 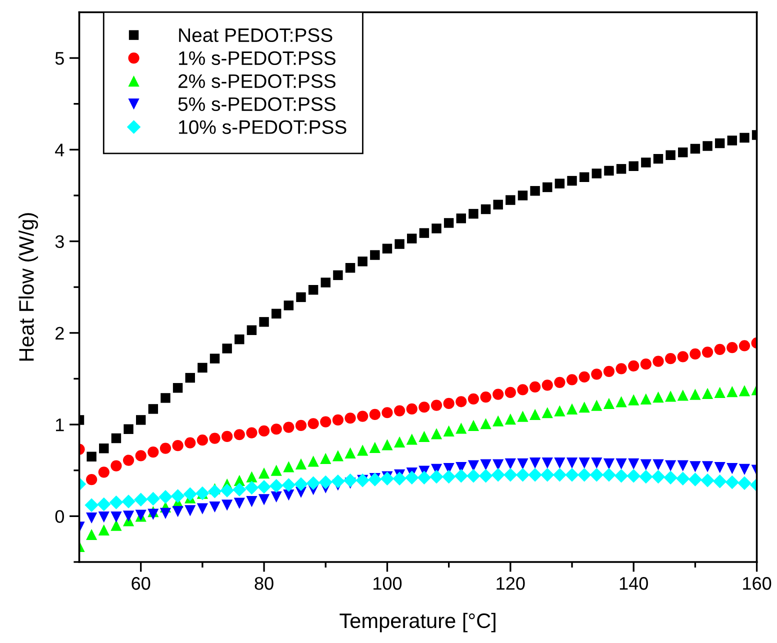 What do you see at coordinates (59, 58) in the screenshot?
I see `y-tick-label: 5` at bounding box center [59, 58].